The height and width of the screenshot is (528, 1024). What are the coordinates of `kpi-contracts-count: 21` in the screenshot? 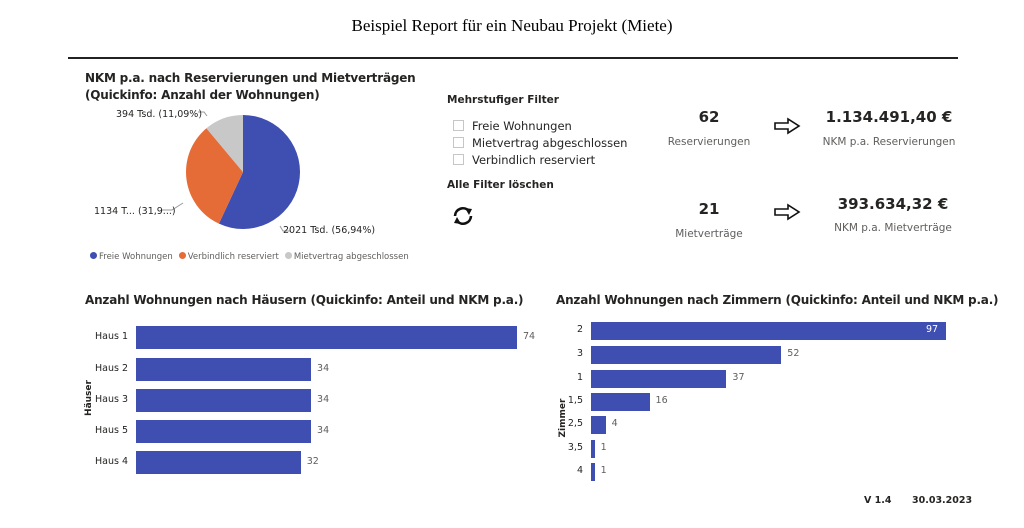 It's located at (709, 209).